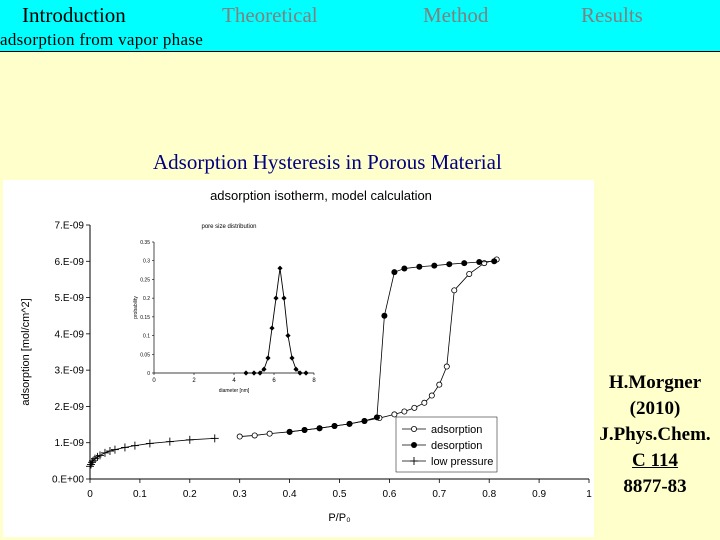  I want to click on main-x-tick-label: 0.5, so click(340, 494).